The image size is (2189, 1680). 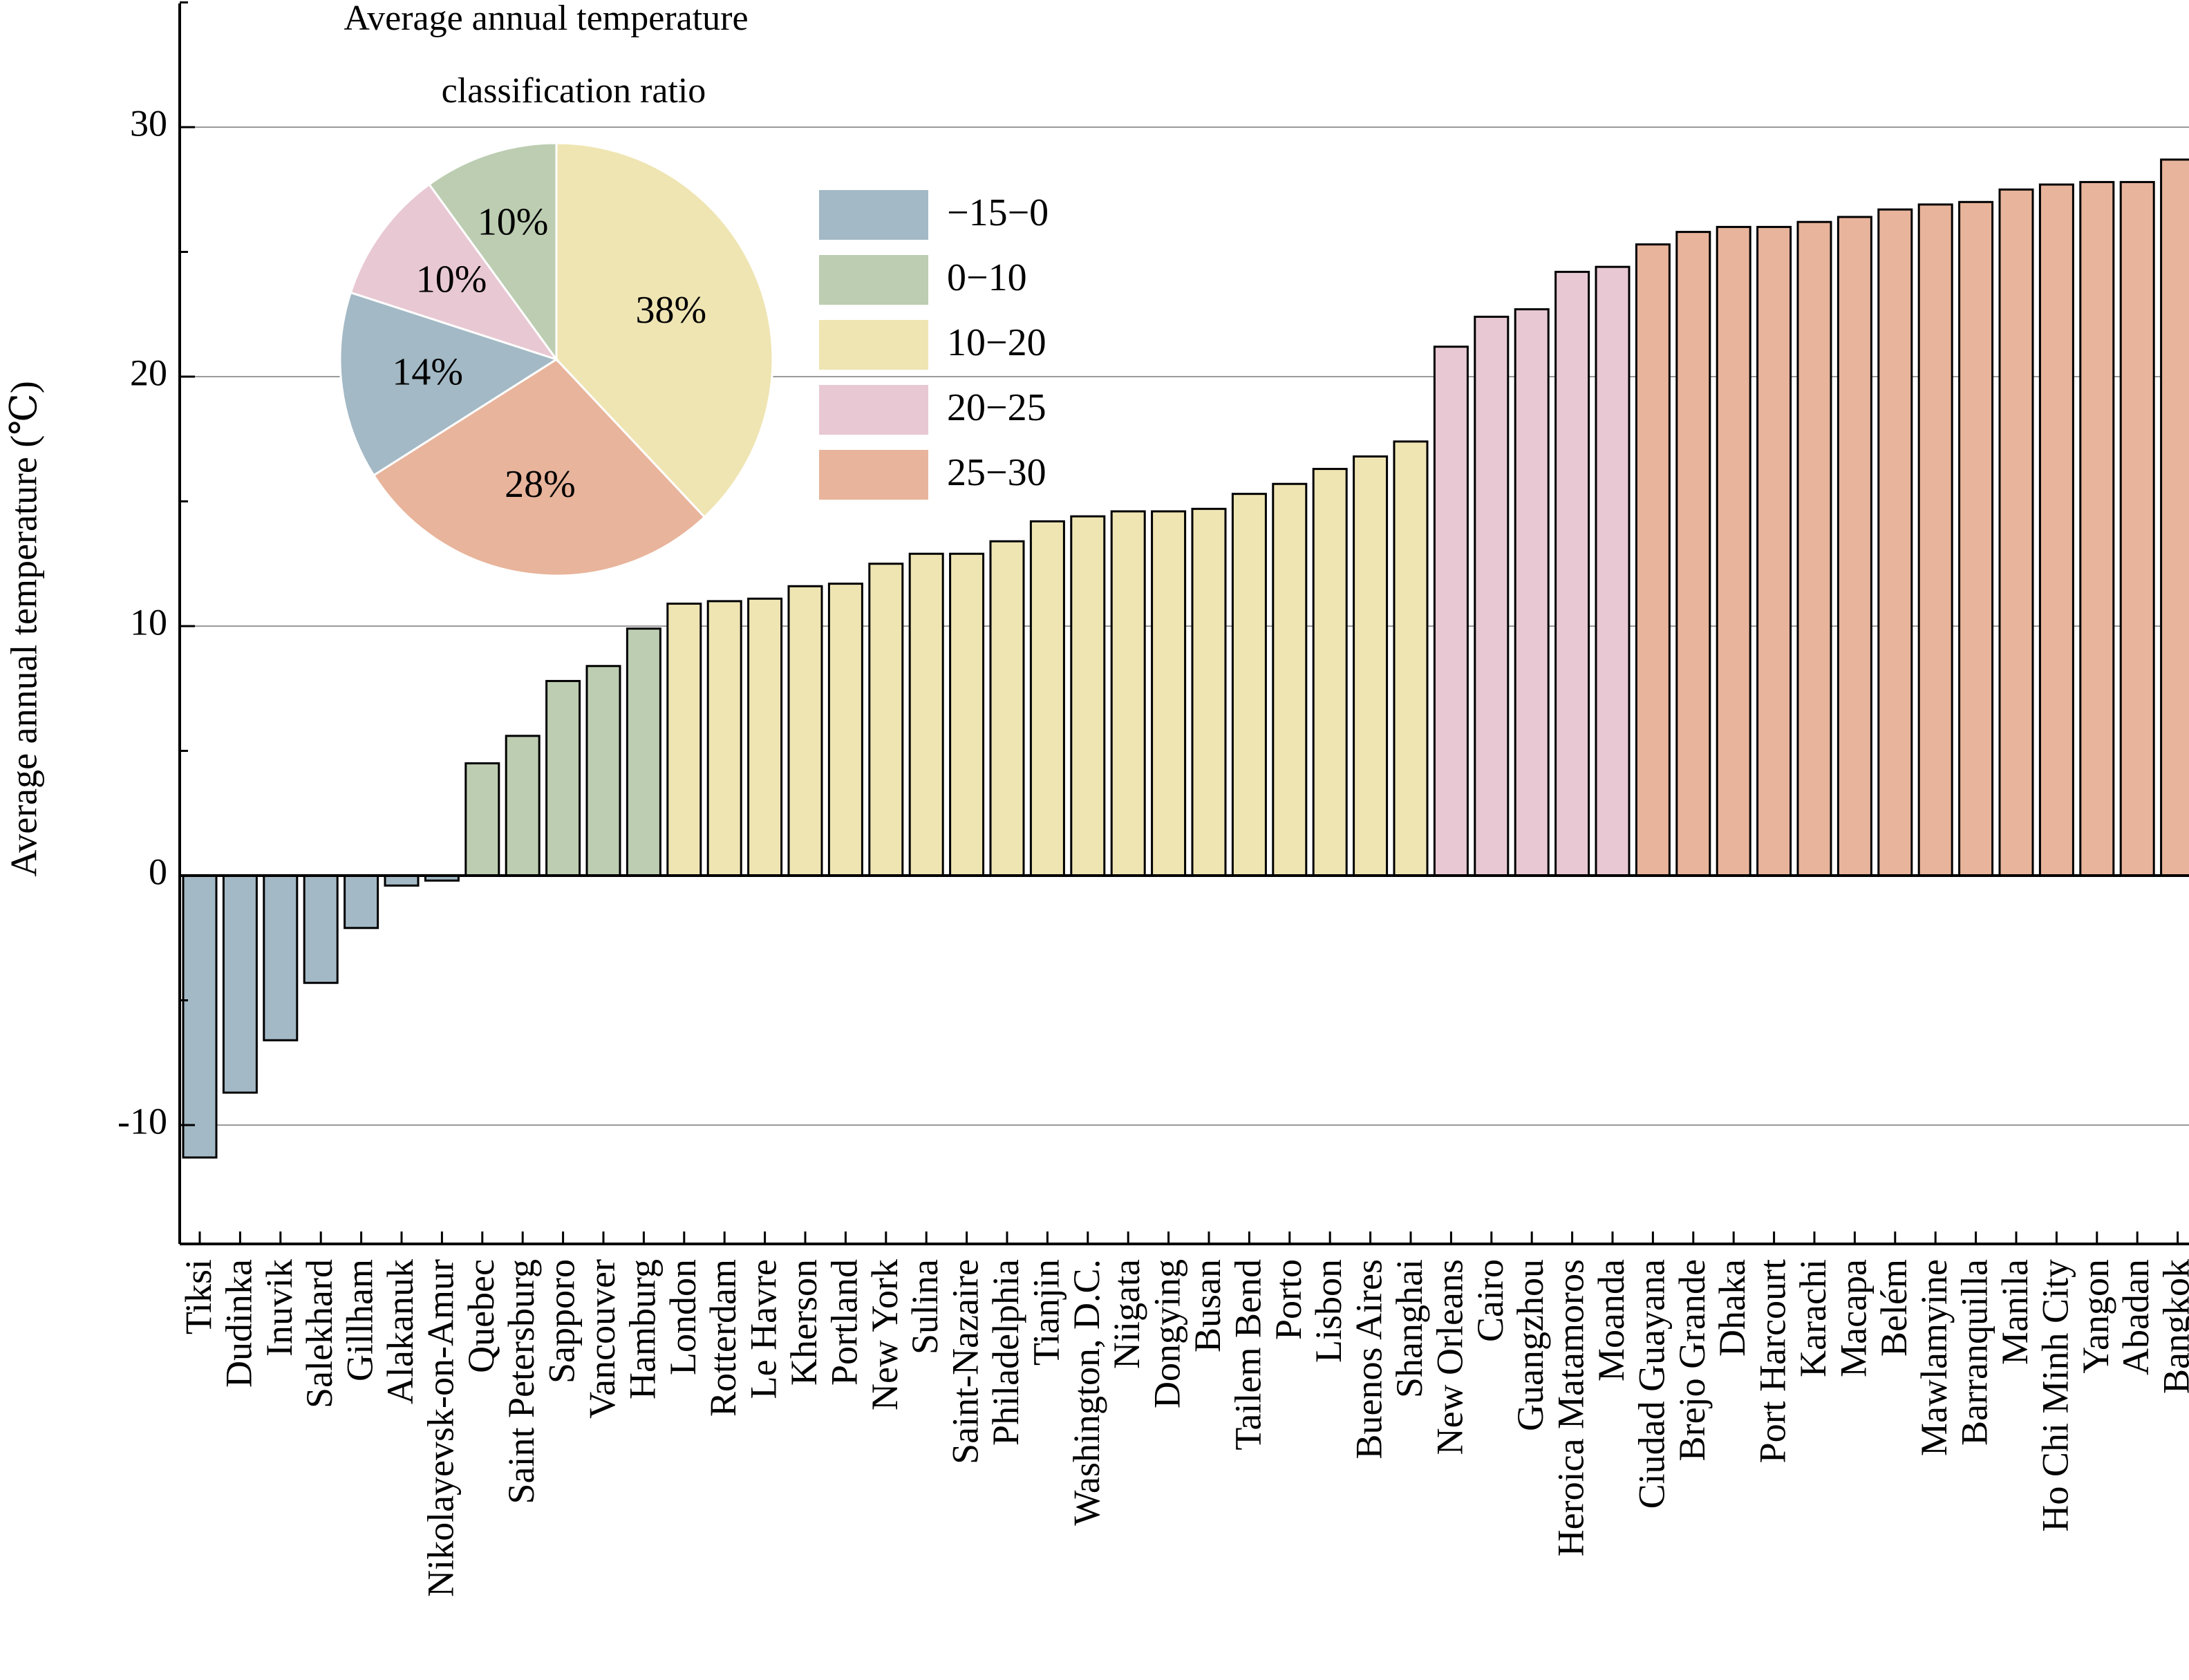 What do you see at coordinates (428, 372) in the screenshot?
I see `pie-slice-label: 14%` at bounding box center [428, 372].